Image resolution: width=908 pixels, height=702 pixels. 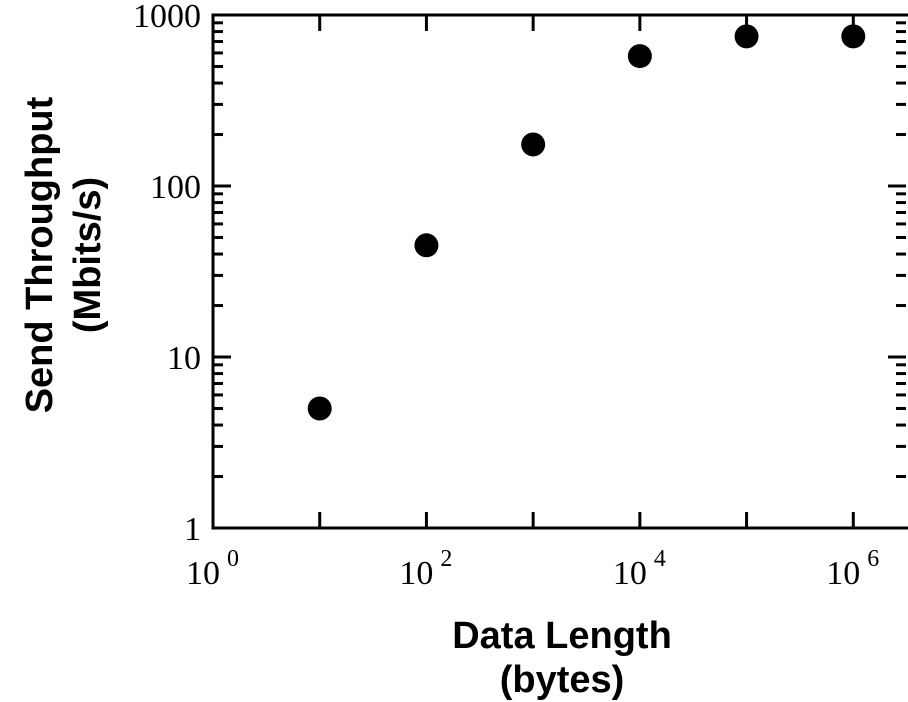 I want to click on y-tick-label: 1000, so click(x=167, y=17).